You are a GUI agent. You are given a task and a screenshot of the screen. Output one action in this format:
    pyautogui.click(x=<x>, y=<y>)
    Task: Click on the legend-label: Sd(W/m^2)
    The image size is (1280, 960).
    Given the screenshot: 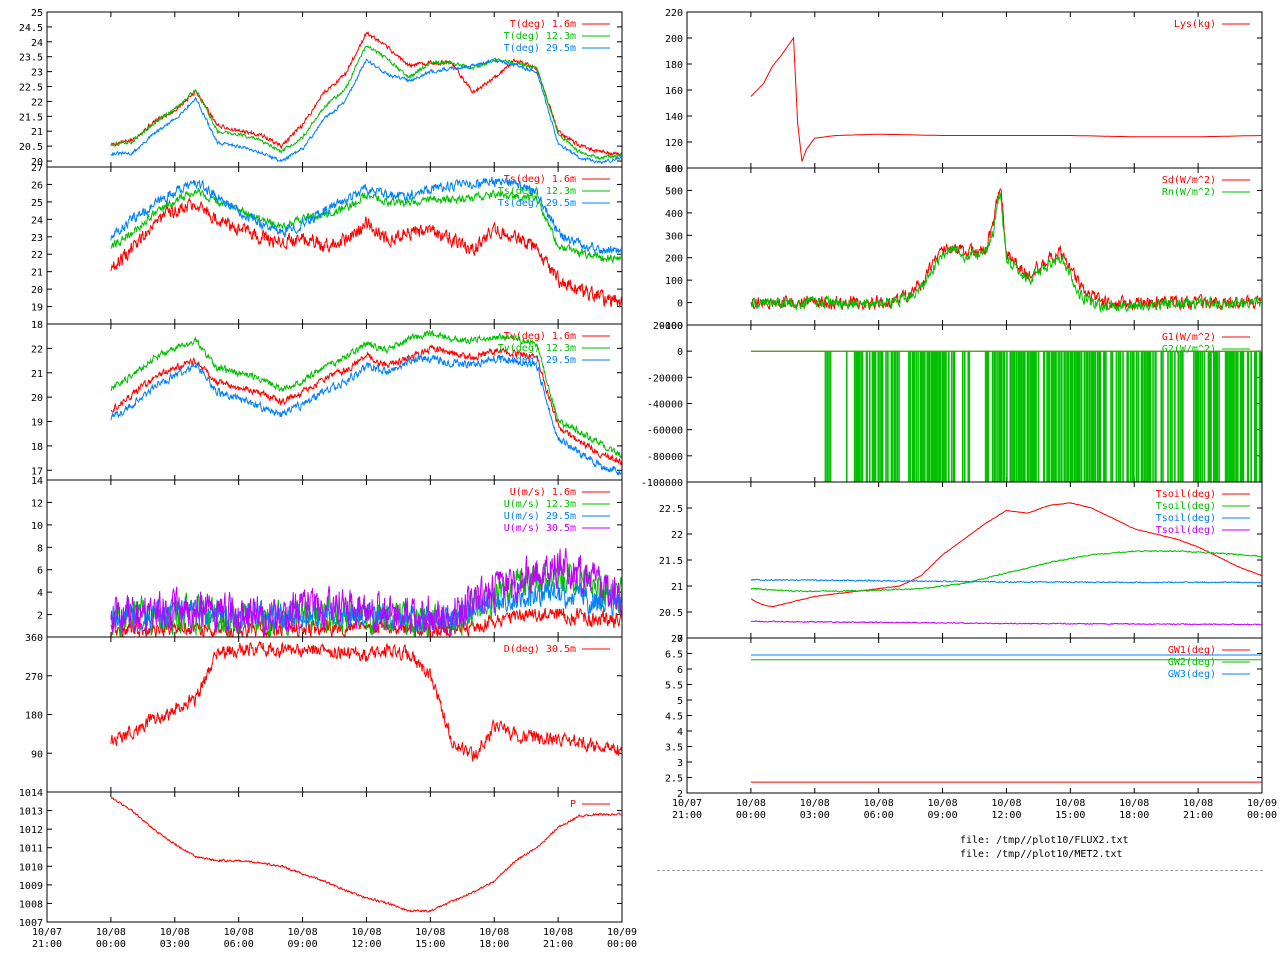 What is the action you would take?
    pyautogui.click(x=1189, y=180)
    